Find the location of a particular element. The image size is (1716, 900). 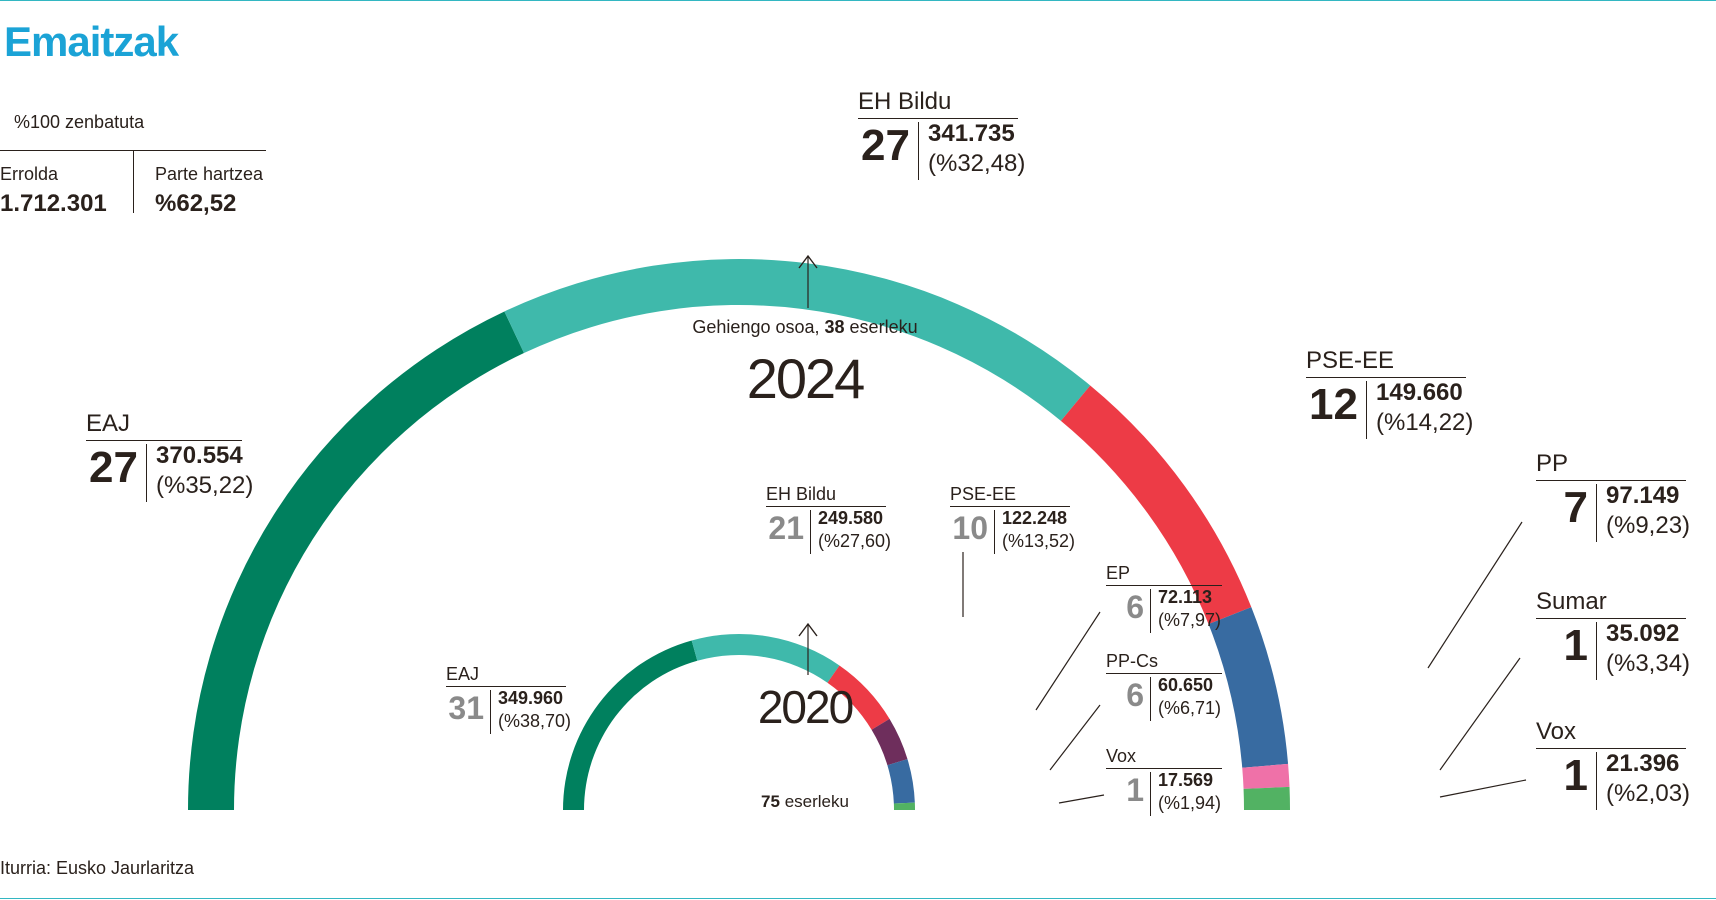

vote-share: (%1,94) is located at coordinates (1190, 803).